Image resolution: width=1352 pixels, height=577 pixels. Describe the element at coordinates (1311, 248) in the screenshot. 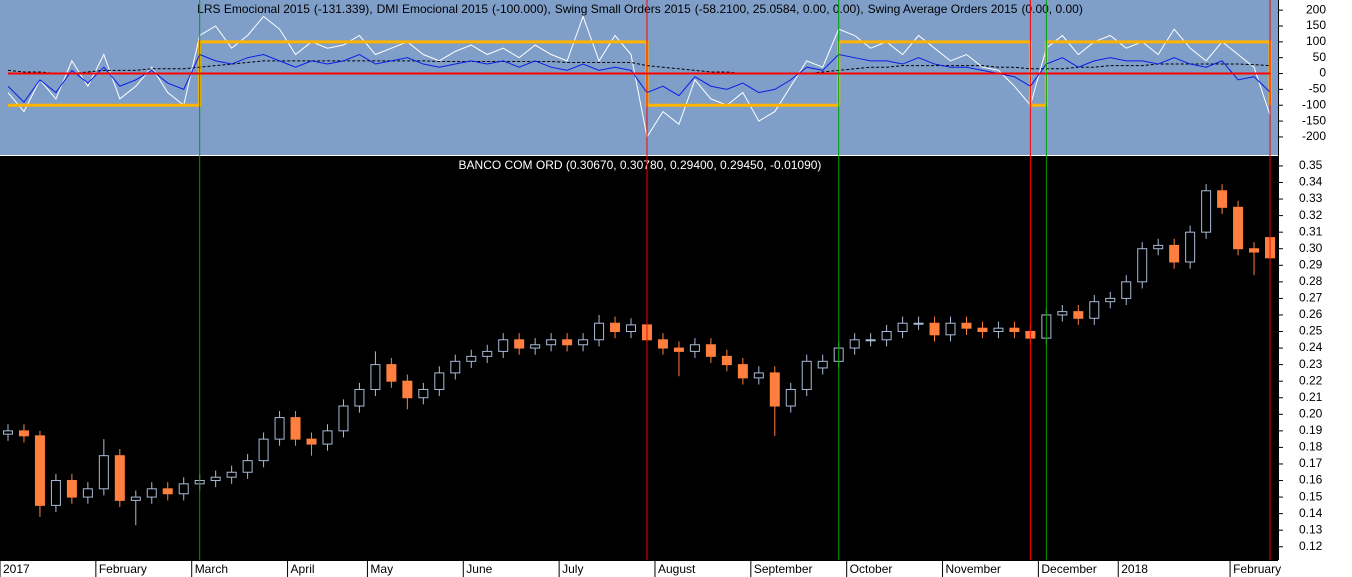

I see `y-tick-label: 0.30` at that location.